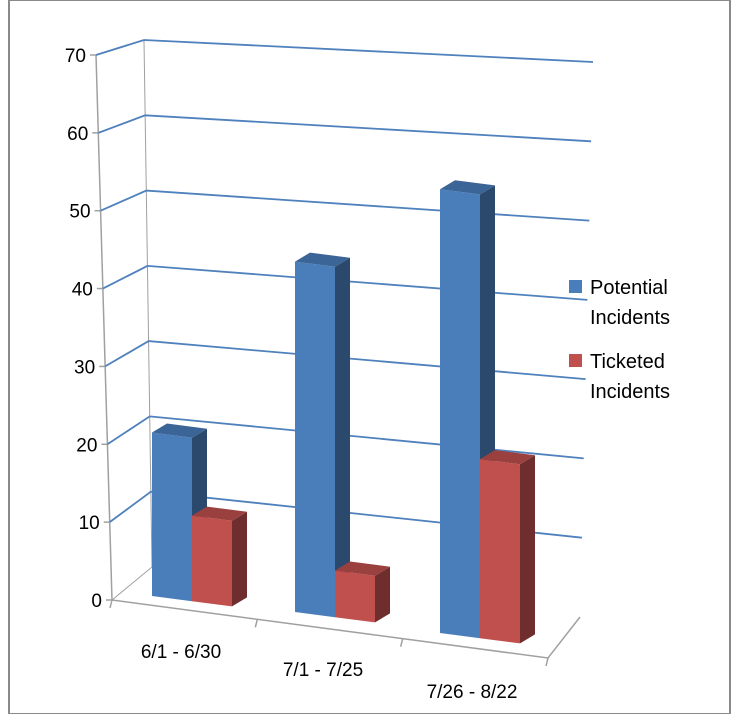  I want to click on y-axis-line, so click(104, 327).